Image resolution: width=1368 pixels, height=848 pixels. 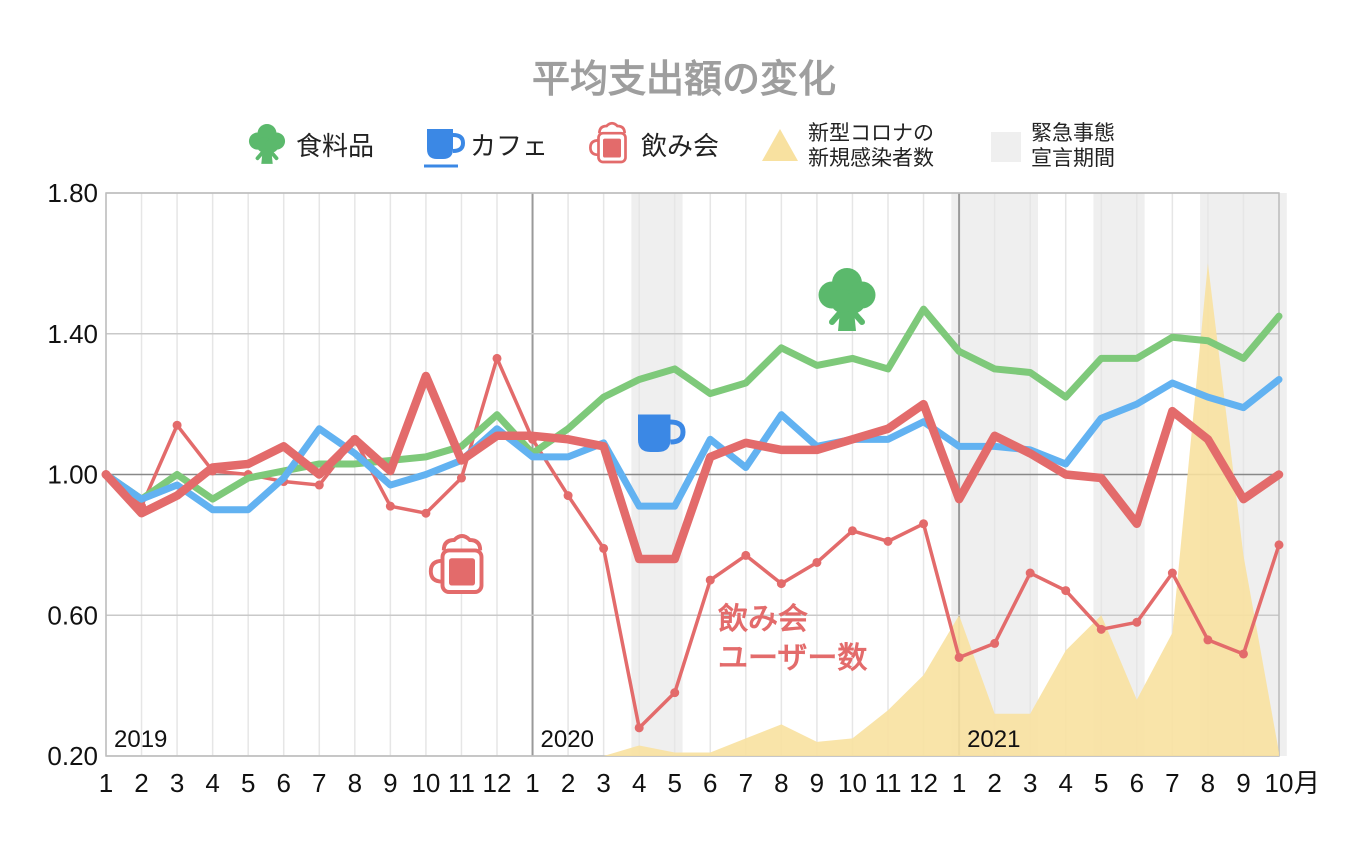 What do you see at coordinates (871, 158) in the screenshot?
I see `legend-label-covid-line2: 新規感染者数` at bounding box center [871, 158].